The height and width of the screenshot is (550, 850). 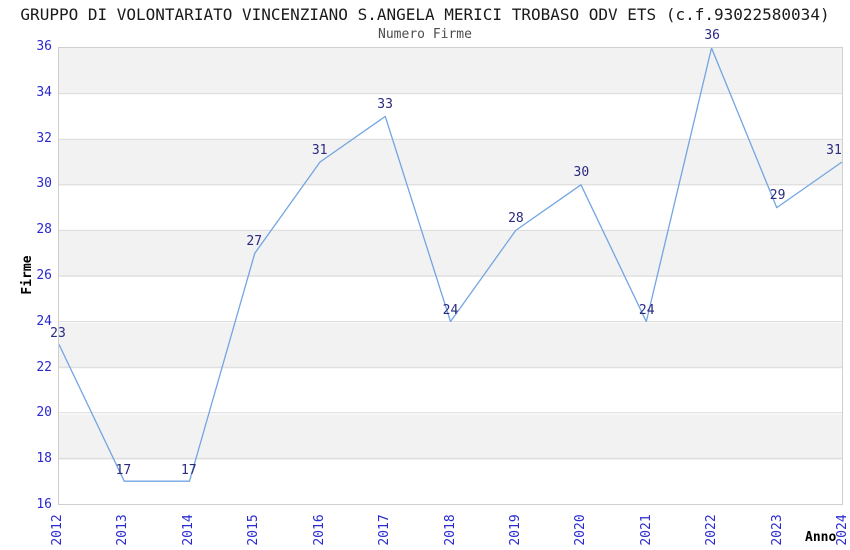 I want to click on x-tick-label: 2020, so click(x=581, y=530).